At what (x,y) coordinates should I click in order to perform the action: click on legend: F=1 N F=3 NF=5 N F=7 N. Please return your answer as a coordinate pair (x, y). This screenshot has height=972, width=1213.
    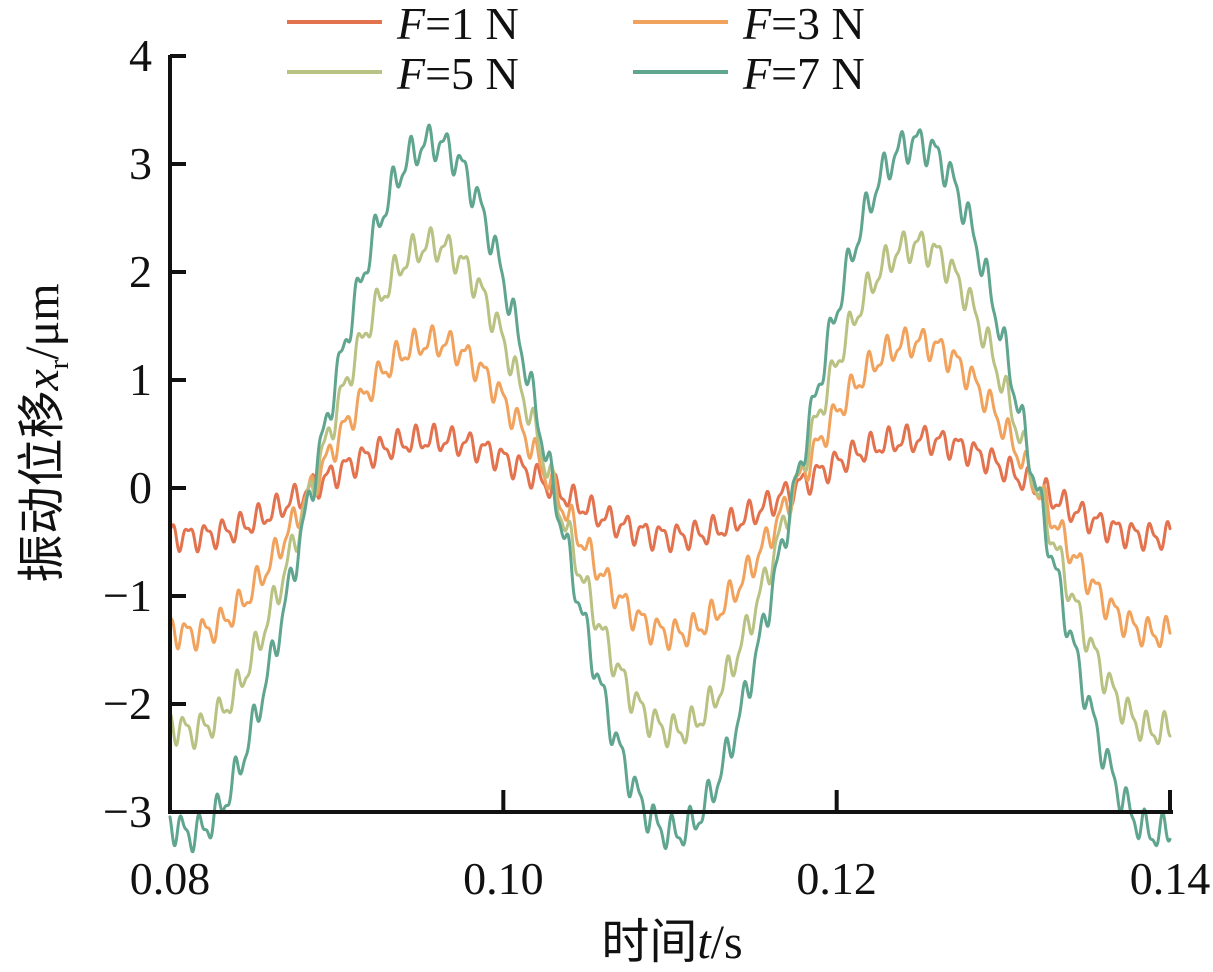
    Looking at the image, I should click on (576, 49).